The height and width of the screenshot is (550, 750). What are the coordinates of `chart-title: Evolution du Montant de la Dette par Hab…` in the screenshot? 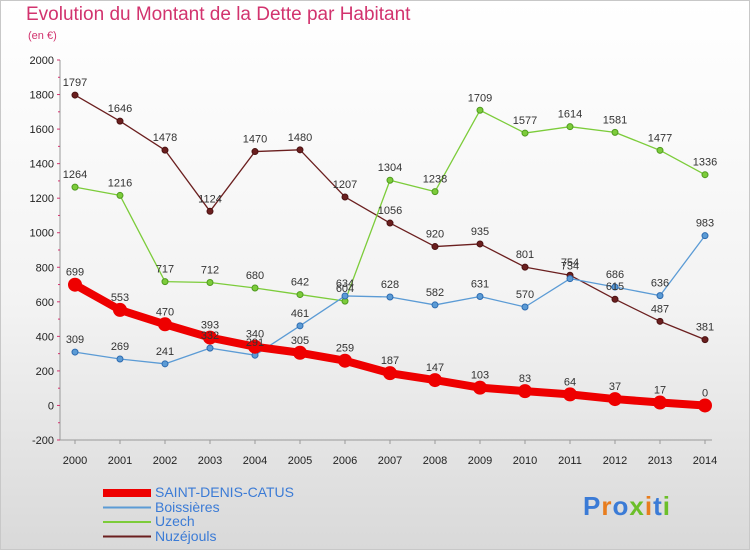 It's located at (218, 14).